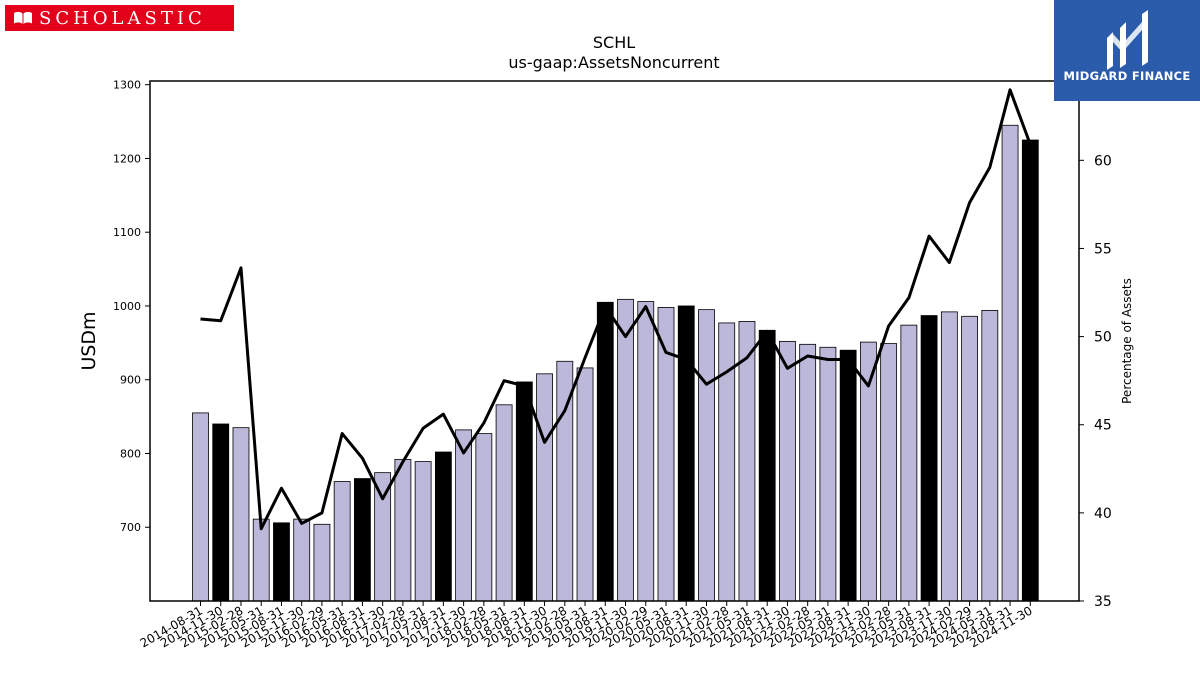  What do you see at coordinates (1103, 602) in the screenshot?
I see `y2-tick-label: 35` at bounding box center [1103, 602].